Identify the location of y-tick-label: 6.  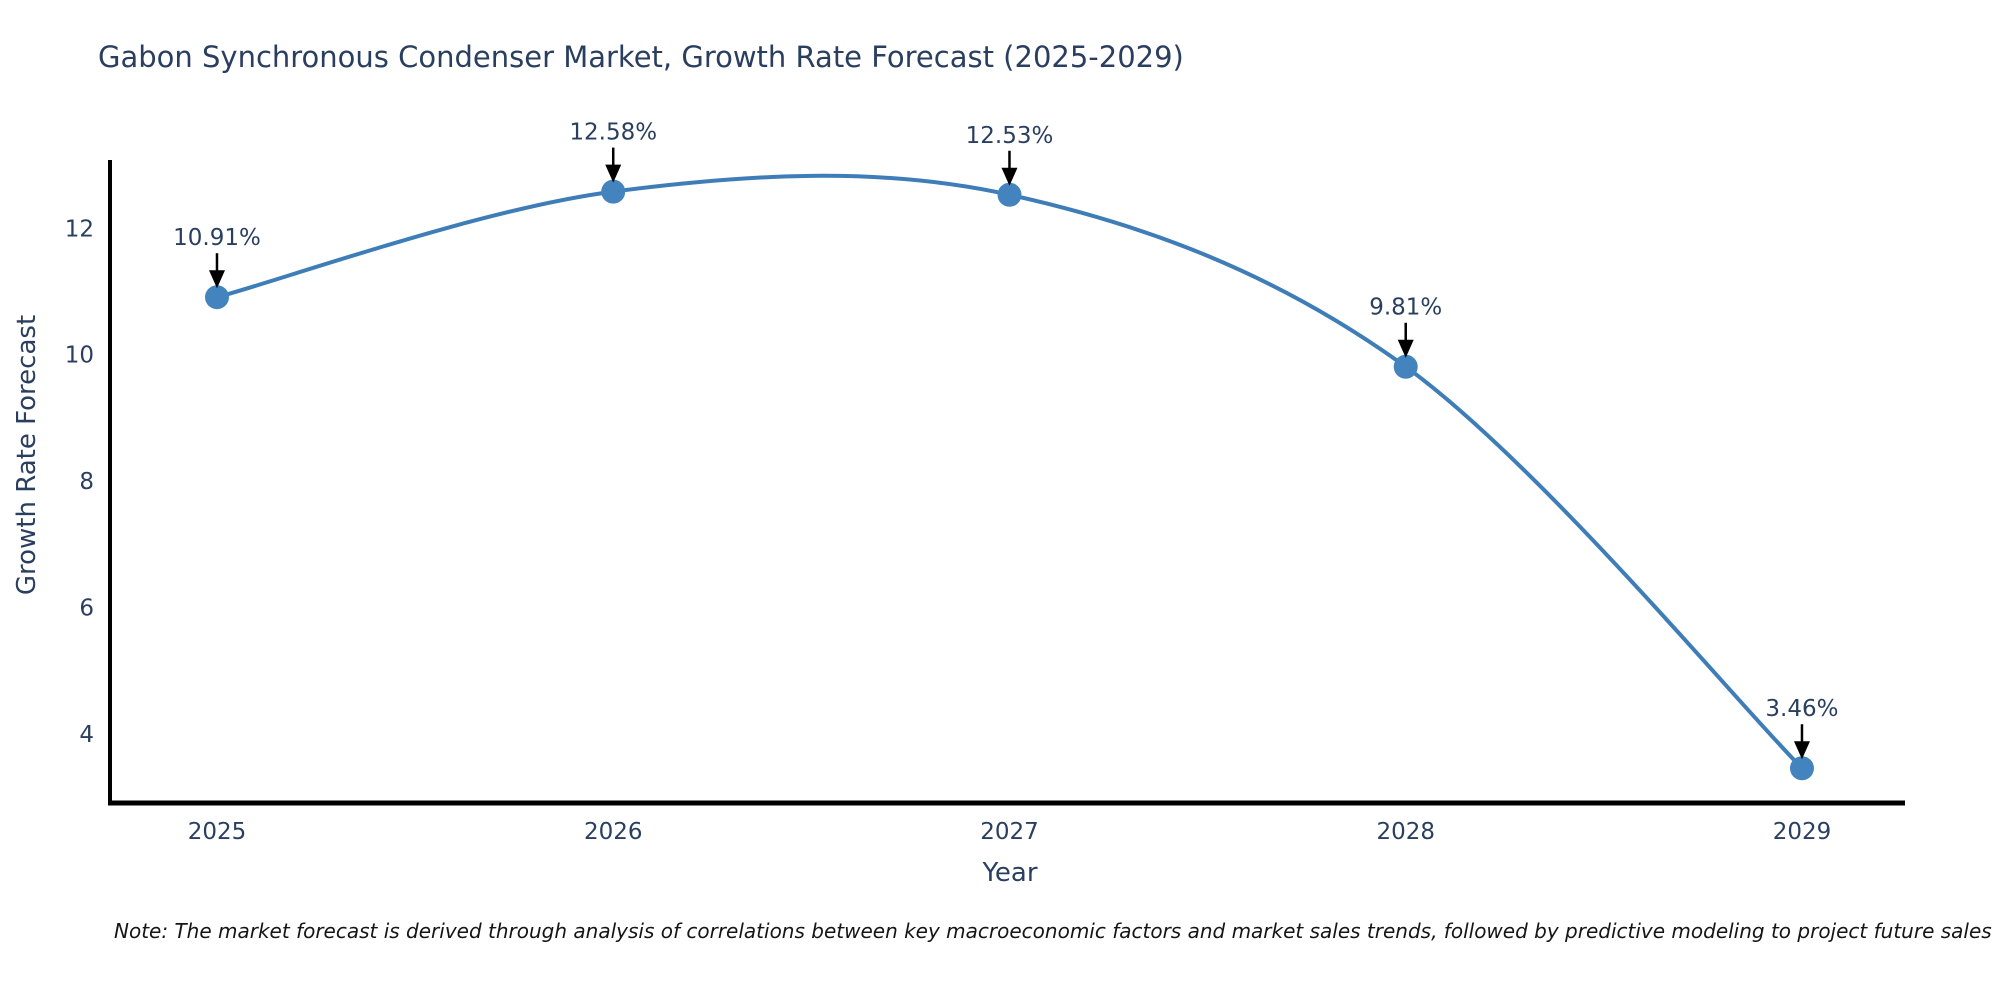
(86, 609).